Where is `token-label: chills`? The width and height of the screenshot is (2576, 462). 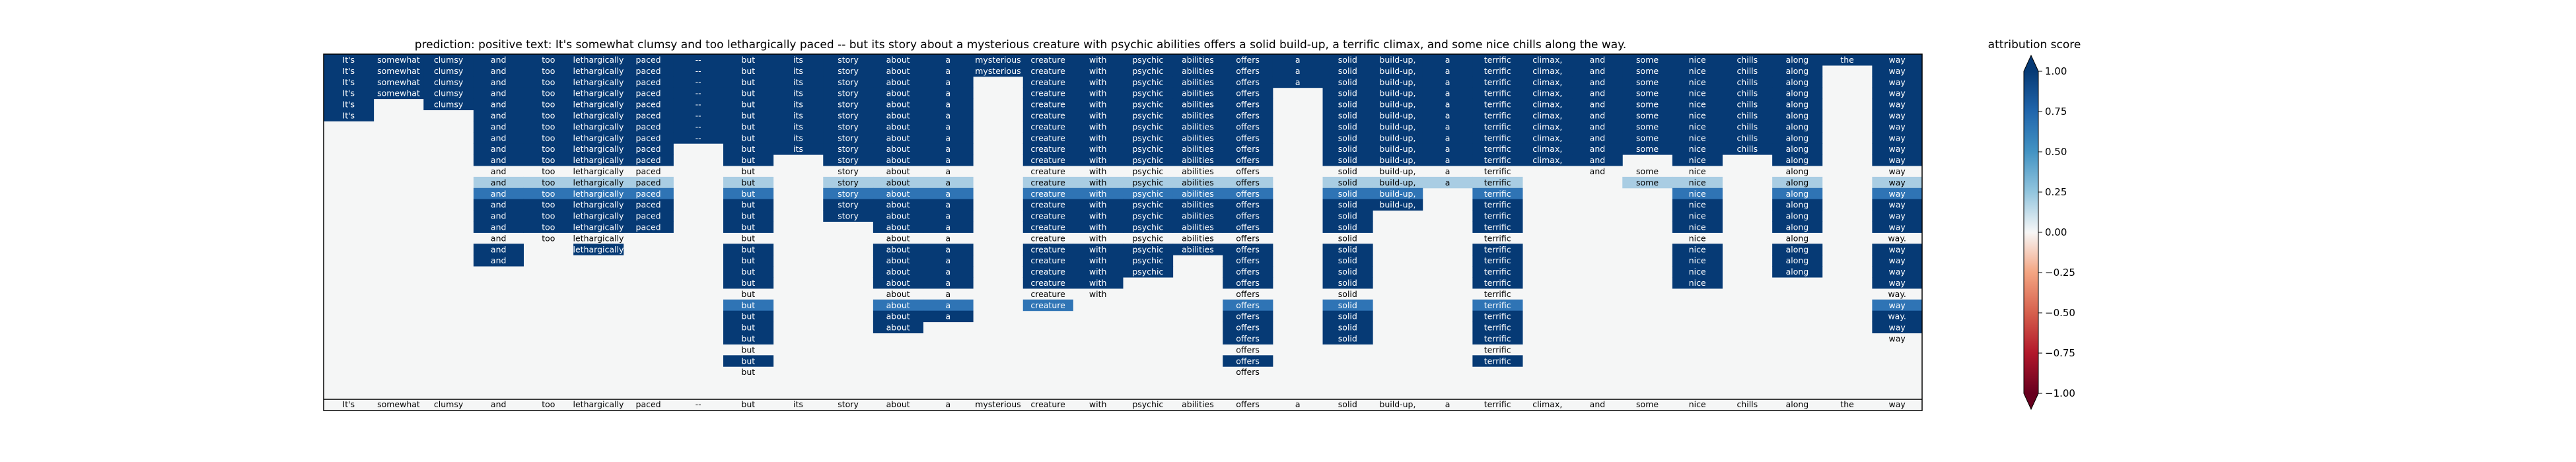 token-label: chills is located at coordinates (1747, 404).